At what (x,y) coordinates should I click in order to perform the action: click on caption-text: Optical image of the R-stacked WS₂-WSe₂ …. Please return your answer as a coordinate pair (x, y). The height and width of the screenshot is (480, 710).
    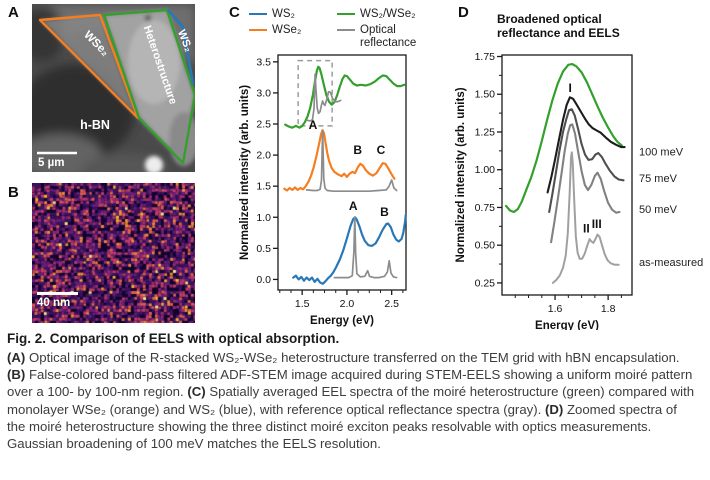
    Looking at the image, I should click on (354, 357).